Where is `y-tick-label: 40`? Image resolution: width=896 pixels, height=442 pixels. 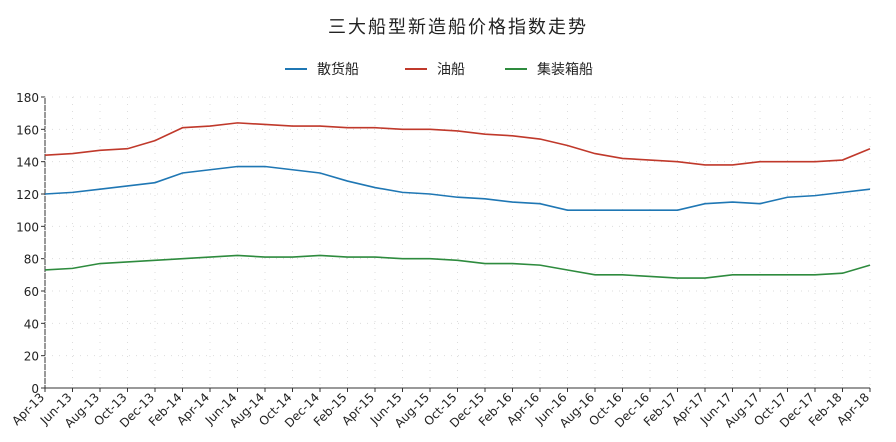 y-tick-label: 40 is located at coordinates (31, 324).